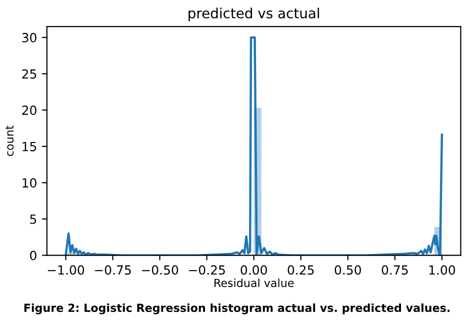 This screenshot has width=474, height=324. Describe the element at coordinates (160, 270) in the screenshot. I see `x-tick-label: −0.50` at that location.